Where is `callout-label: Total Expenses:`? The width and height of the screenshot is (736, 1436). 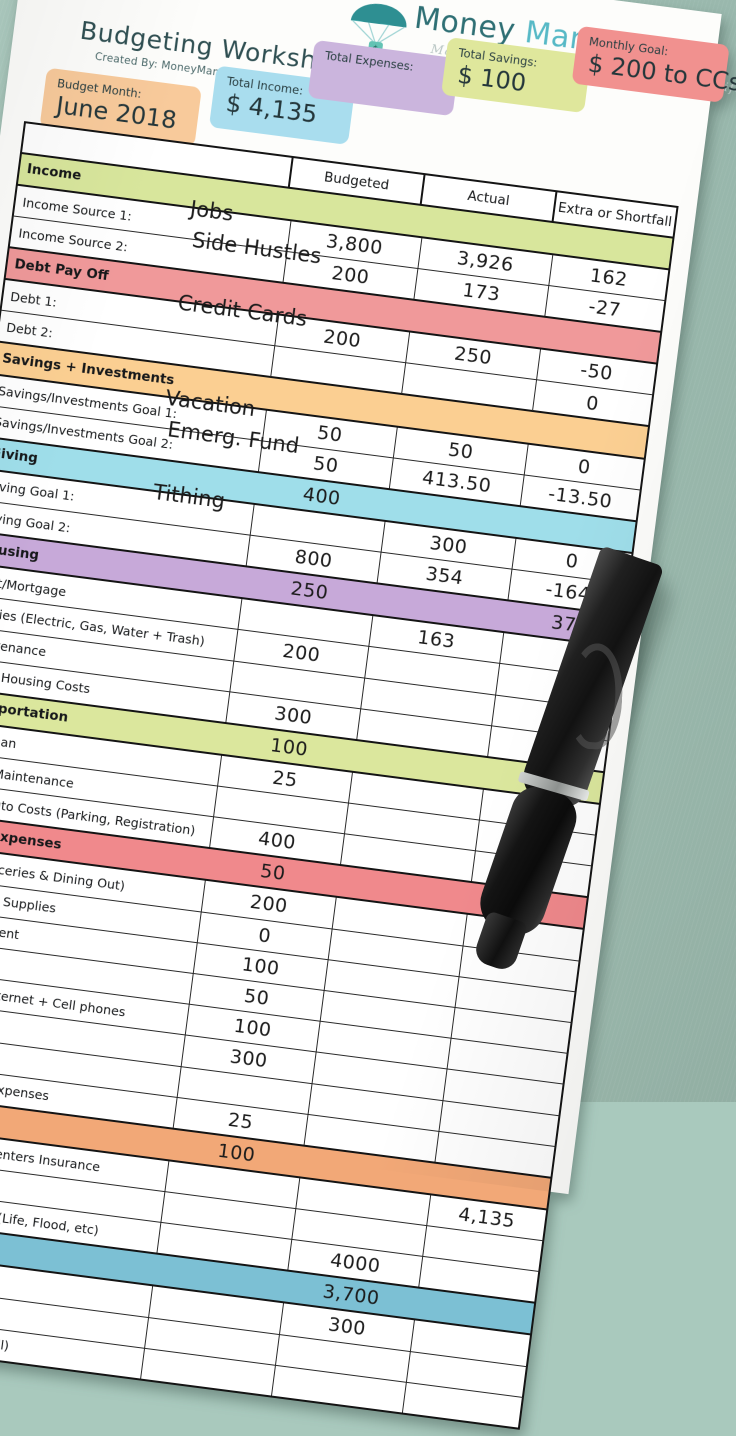 callout-label: Total Expenses: is located at coordinates (369, 61).